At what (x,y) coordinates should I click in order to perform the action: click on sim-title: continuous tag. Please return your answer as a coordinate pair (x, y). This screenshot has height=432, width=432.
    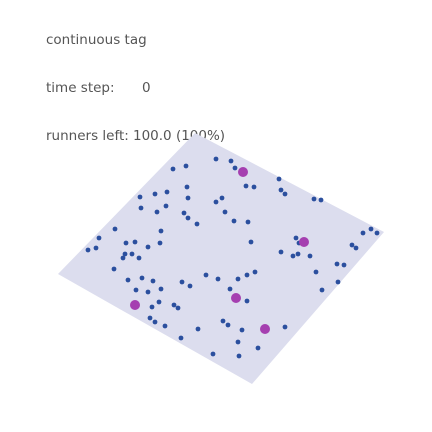
    Looking at the image, I should click on (96, 40).